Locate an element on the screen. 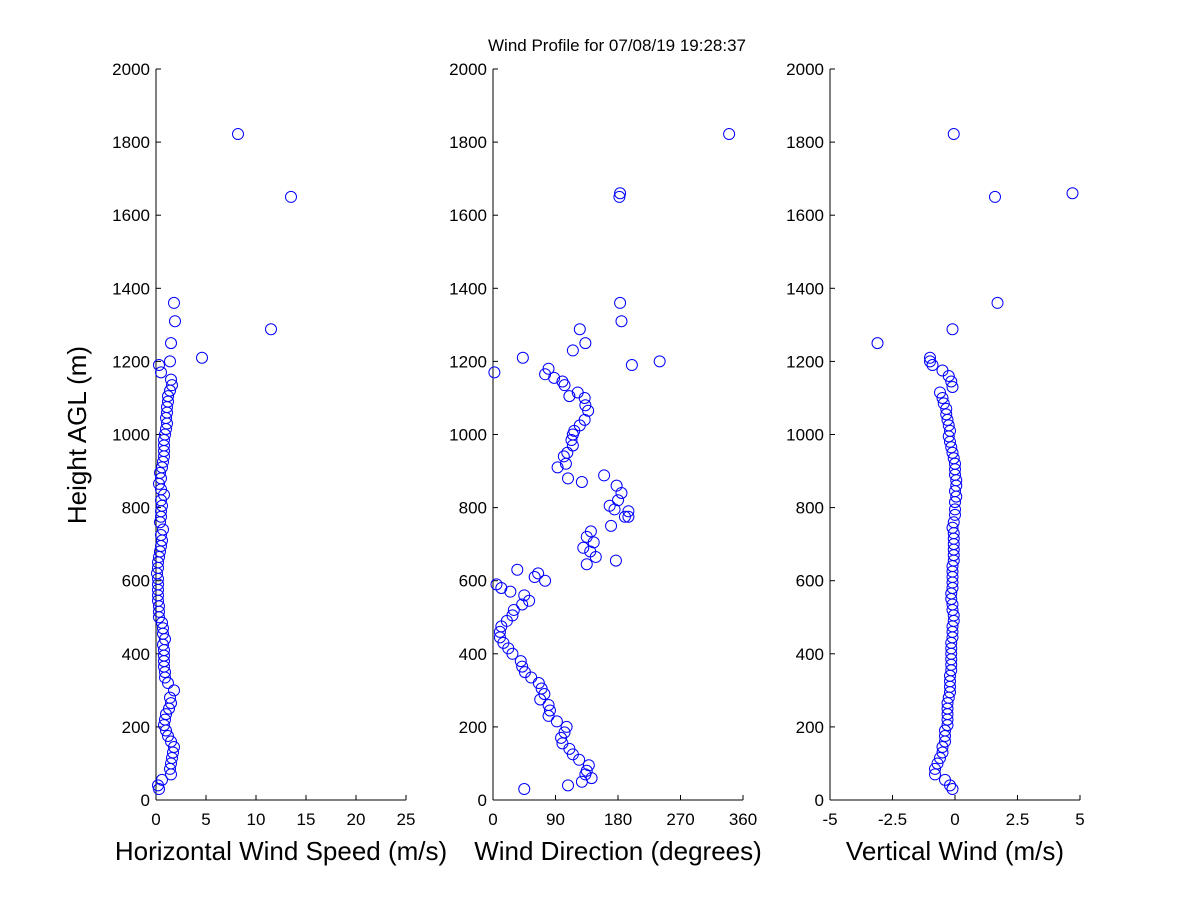  x-tick-label: 2.5 is located at coordinates (1018, 819).